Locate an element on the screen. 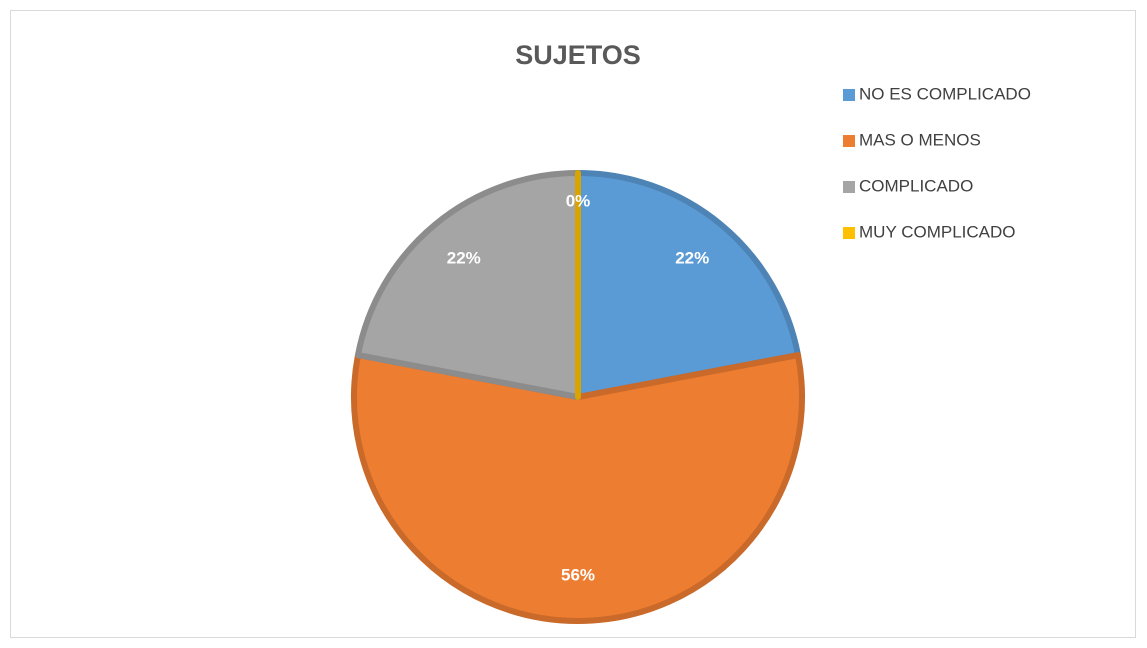  slice-label: 0% is located at coordinates (578, 201).